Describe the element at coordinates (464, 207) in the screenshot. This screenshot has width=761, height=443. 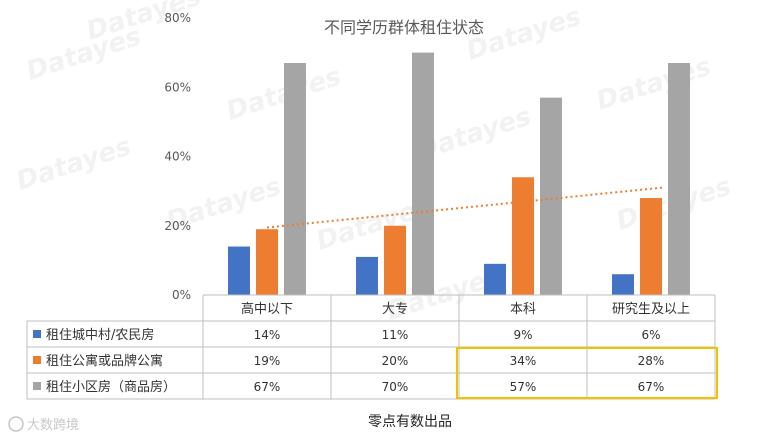
I see `trendline` at that location.